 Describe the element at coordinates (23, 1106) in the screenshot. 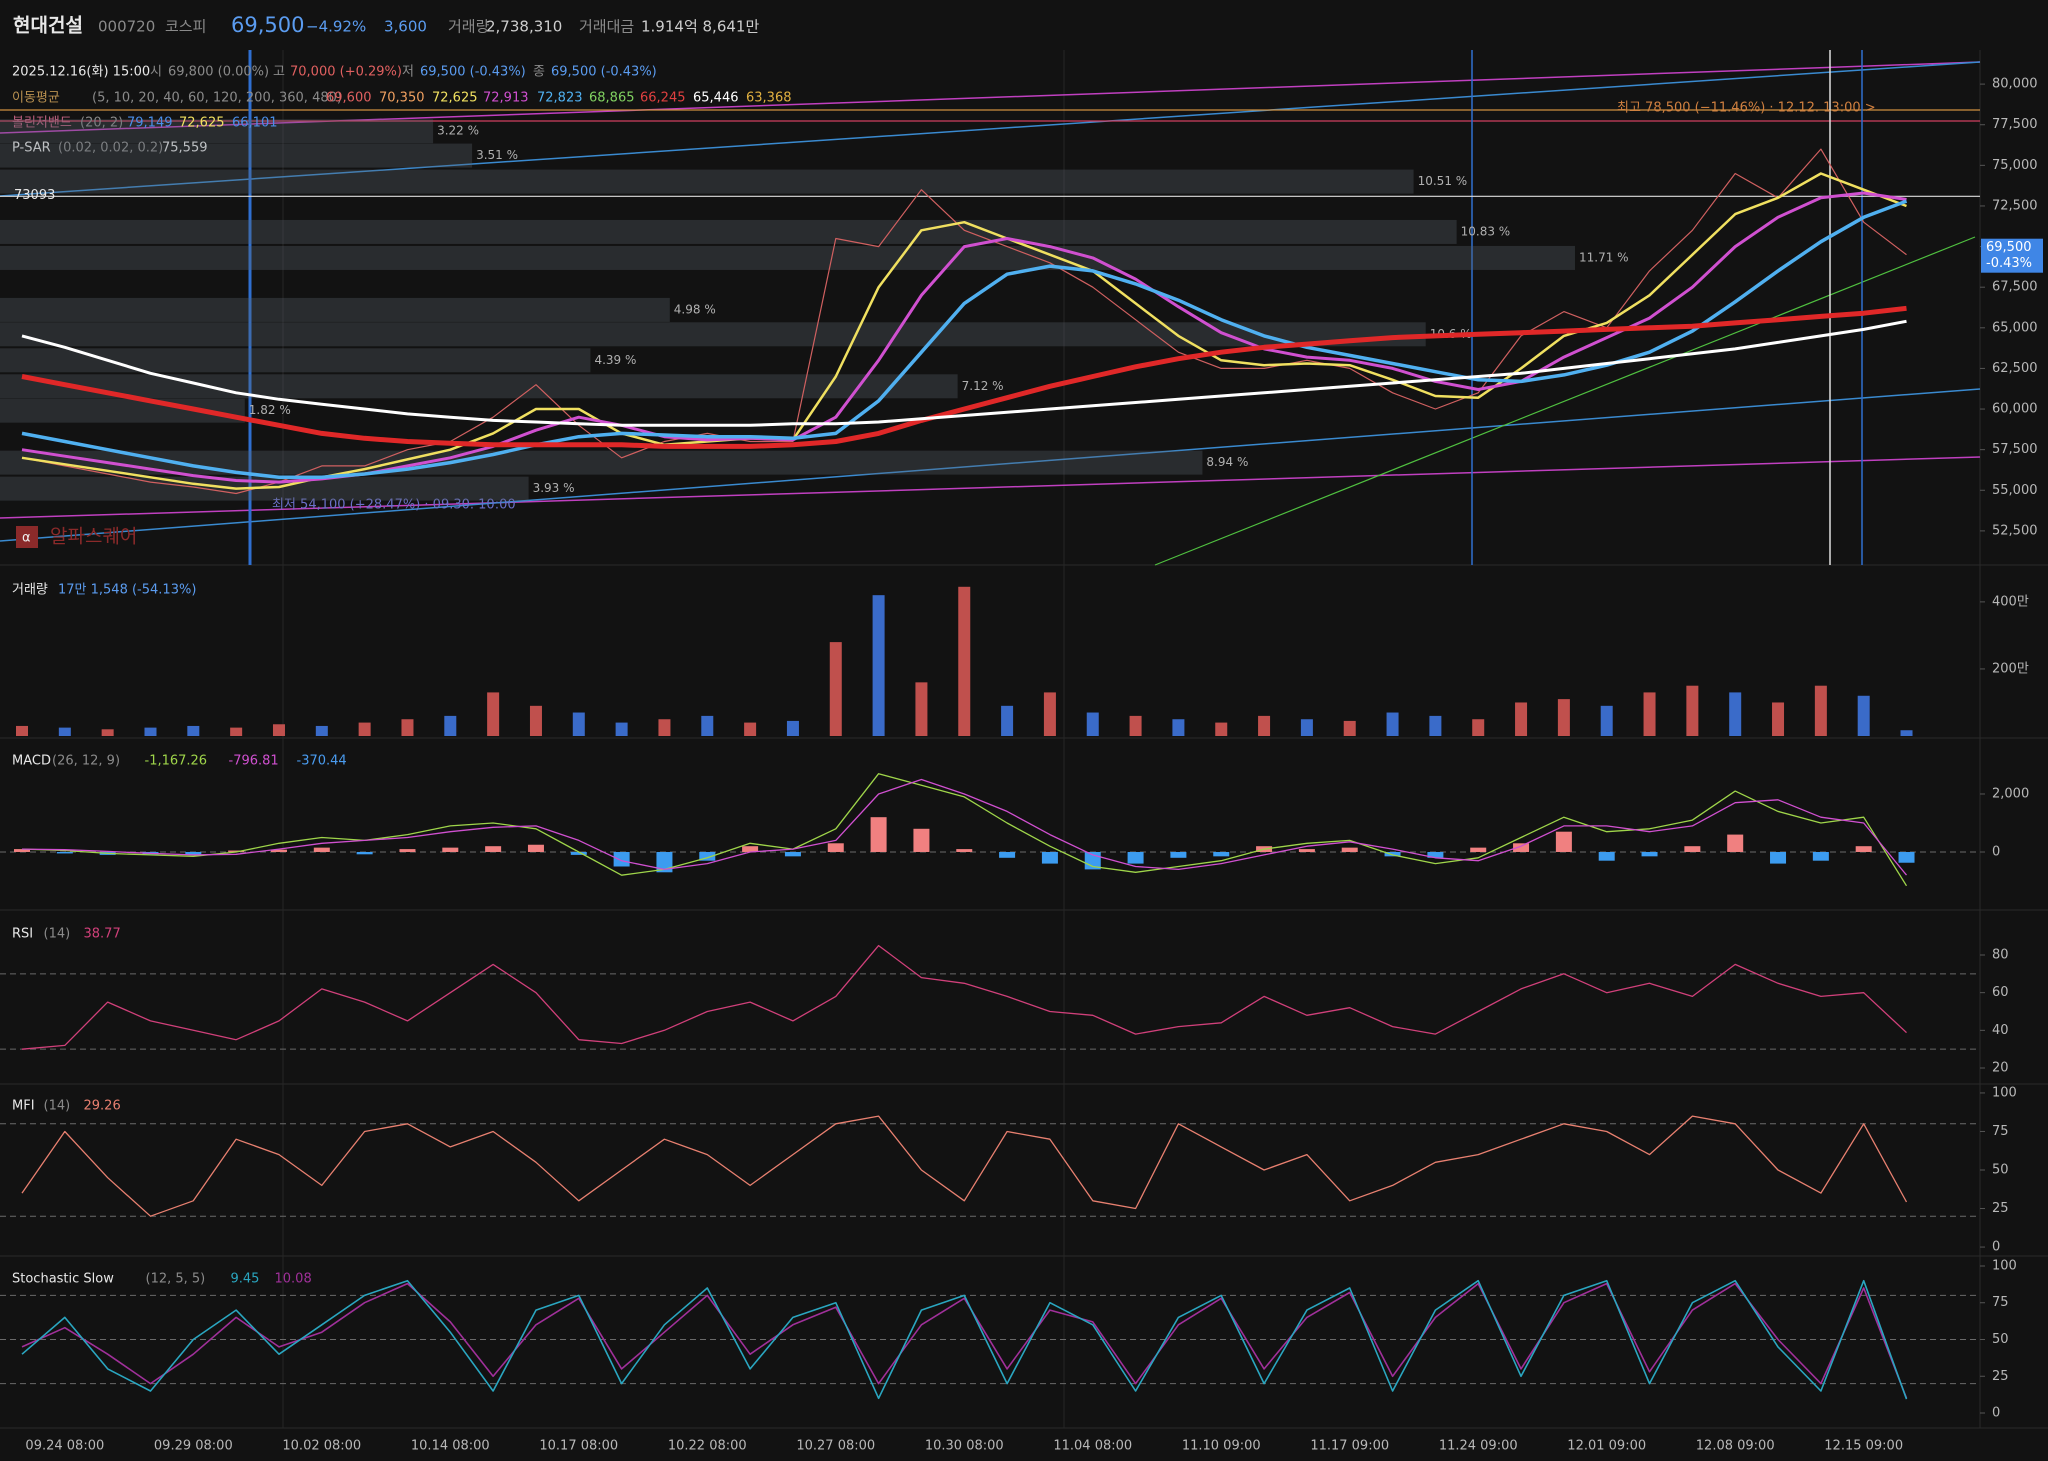

I see `panel-title: MFI` at that location.